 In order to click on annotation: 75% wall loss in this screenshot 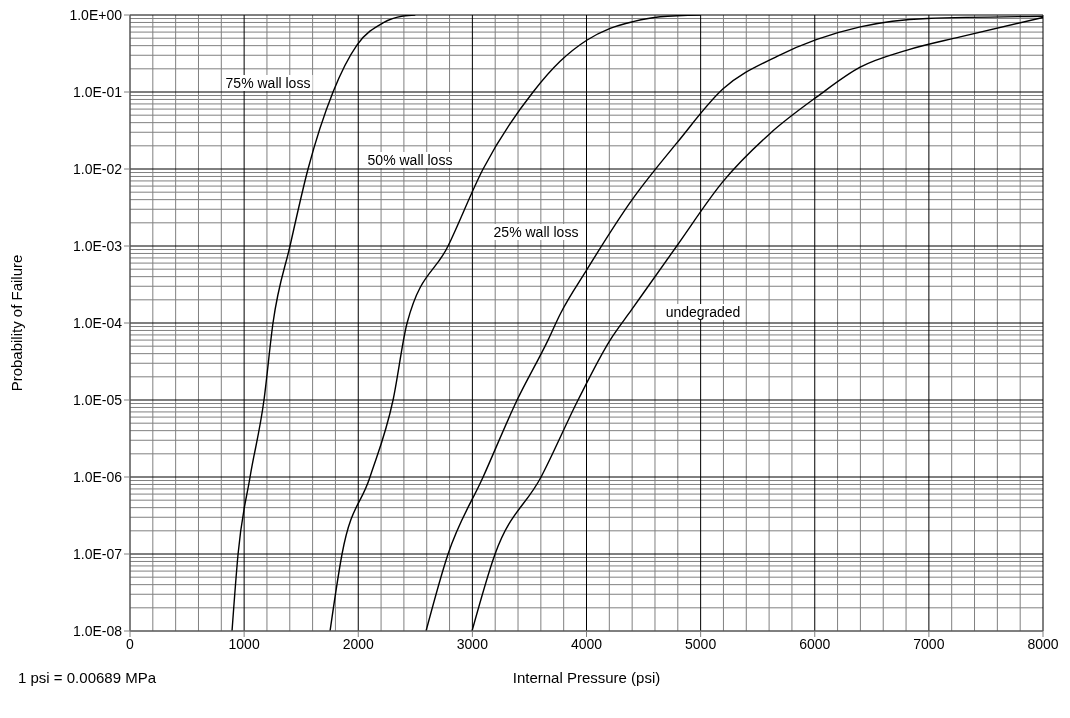, I will do `click(268, 83)`.